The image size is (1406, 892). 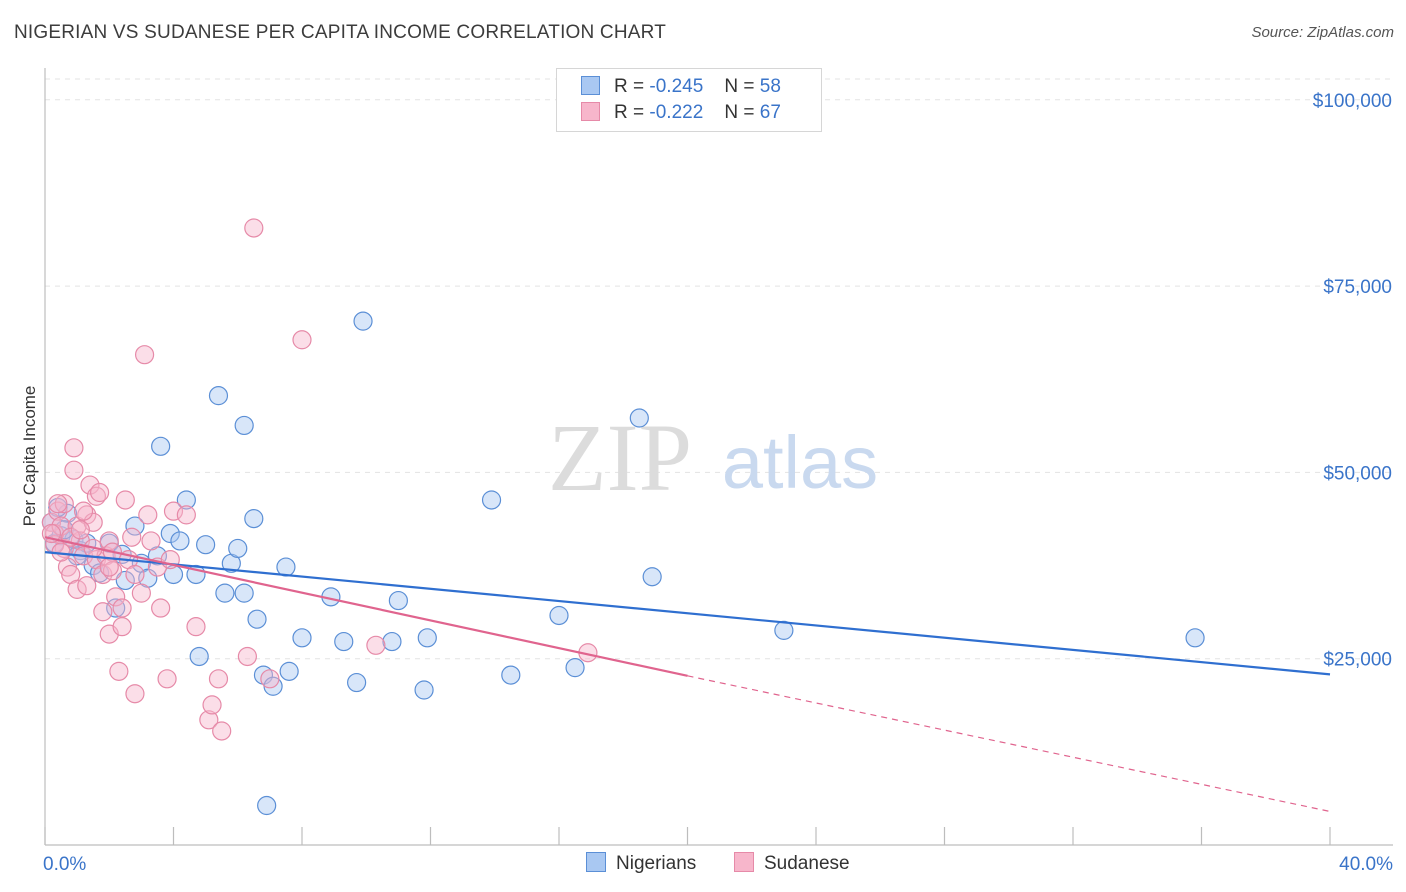 What do you see at coordinates (1357, 660) in the screenshot?
I see `y-tick-label: $25,000` at bounding box center [1357, 660].